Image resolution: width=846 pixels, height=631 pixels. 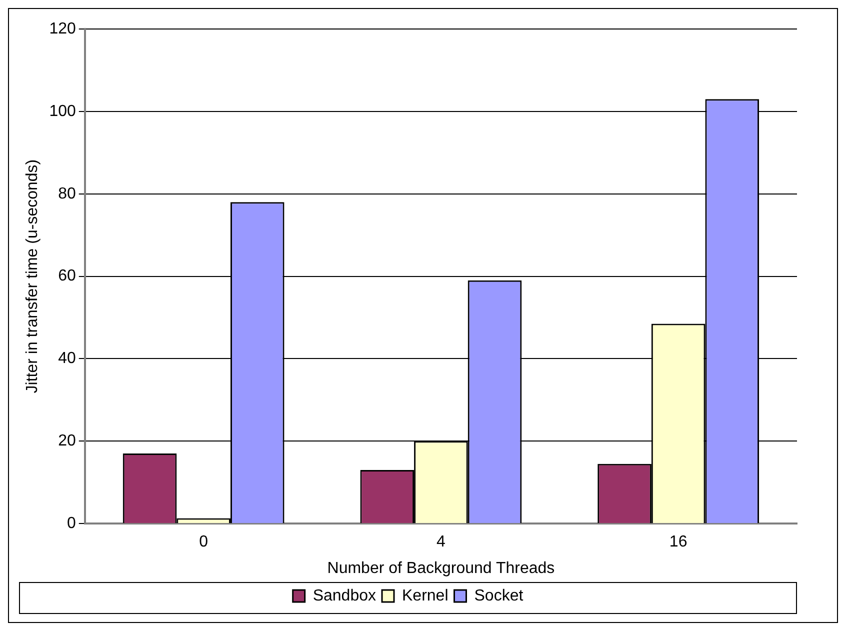 I want to click on y-tick-label: 120, so click(x=62, y=29).